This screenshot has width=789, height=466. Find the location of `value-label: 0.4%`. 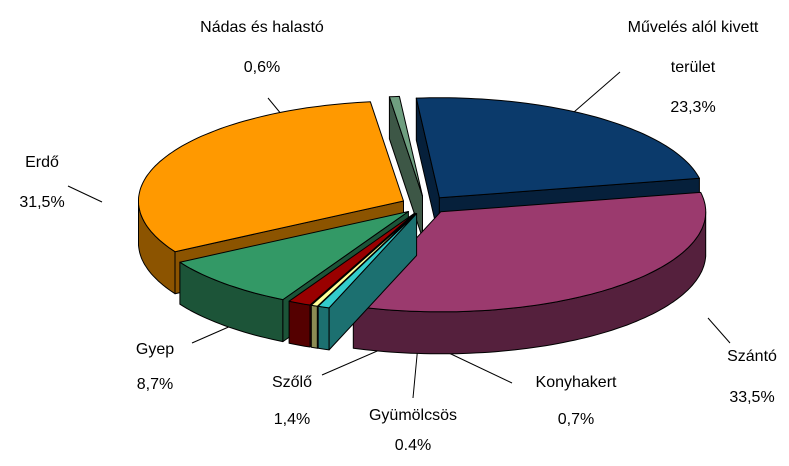

value-label: 0.4% is located at coordinates (413, 445).